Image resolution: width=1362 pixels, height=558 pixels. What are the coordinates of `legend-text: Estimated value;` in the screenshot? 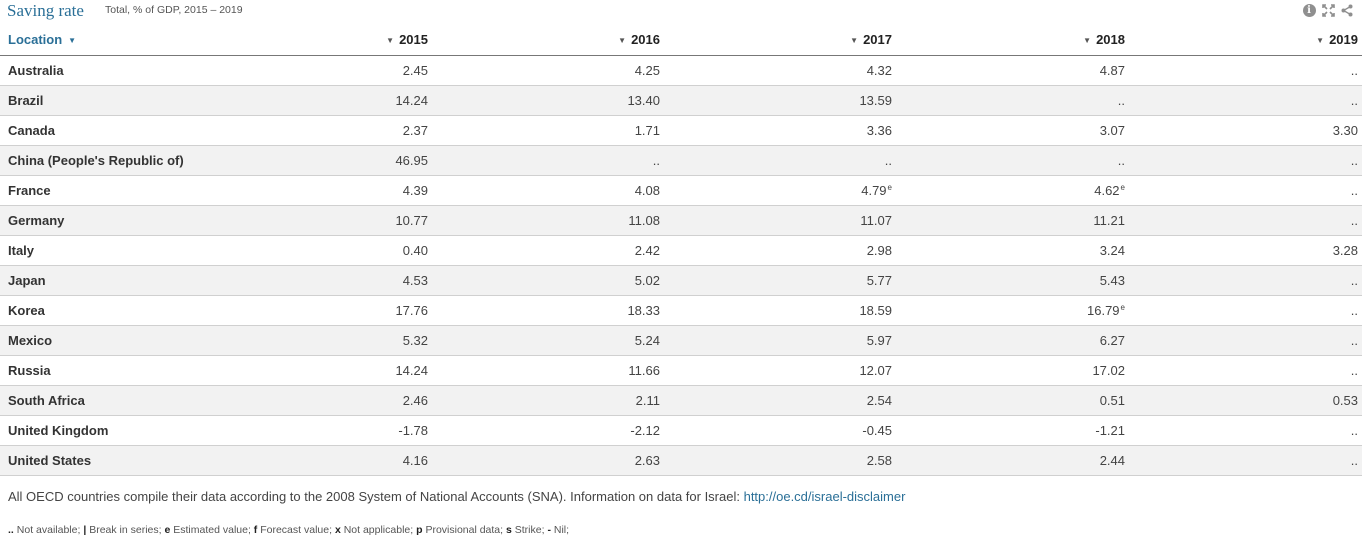 It's located at (212, 530).